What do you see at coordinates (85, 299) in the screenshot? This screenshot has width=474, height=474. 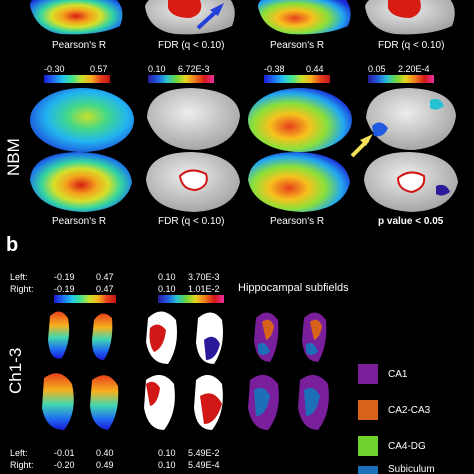 I see `b-top-colorbar-r` at bounding box center [85, 299].